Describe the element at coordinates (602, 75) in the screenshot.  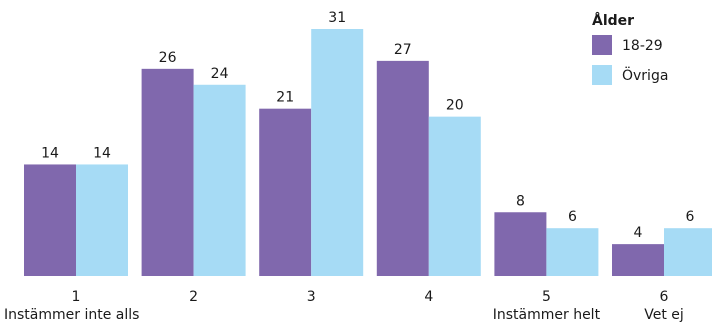
I see `legend-swatch-Övriga` at that location.